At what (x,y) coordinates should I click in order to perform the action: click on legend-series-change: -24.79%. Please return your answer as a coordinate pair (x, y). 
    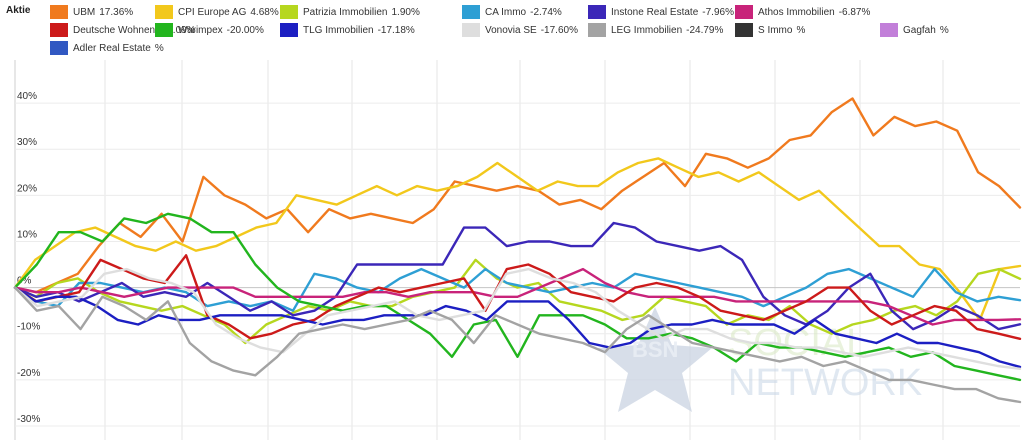
    Looking at the image, I should click on (705, 30).